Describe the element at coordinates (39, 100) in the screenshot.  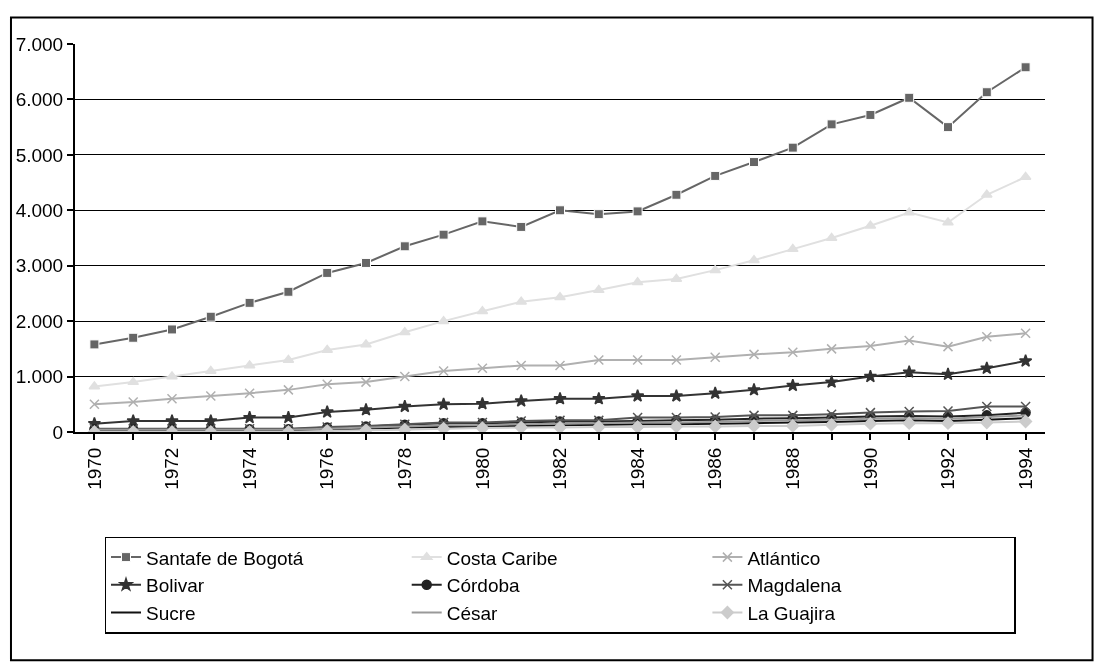
I see `y-tick-label: 6.000` at that location.